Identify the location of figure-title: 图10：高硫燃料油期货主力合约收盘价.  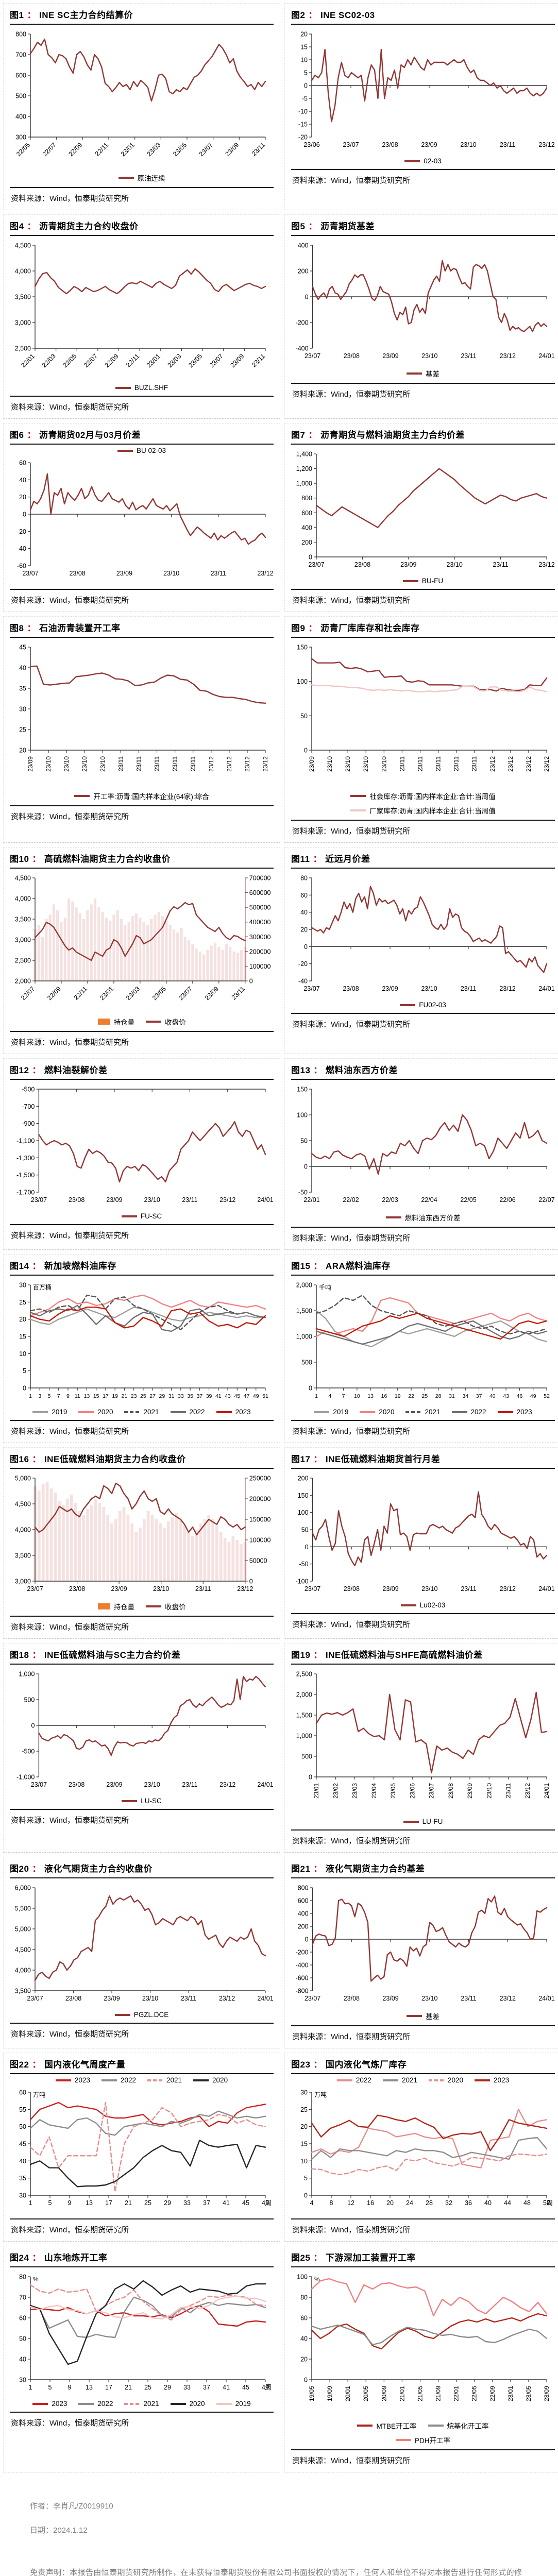
(142, 860).